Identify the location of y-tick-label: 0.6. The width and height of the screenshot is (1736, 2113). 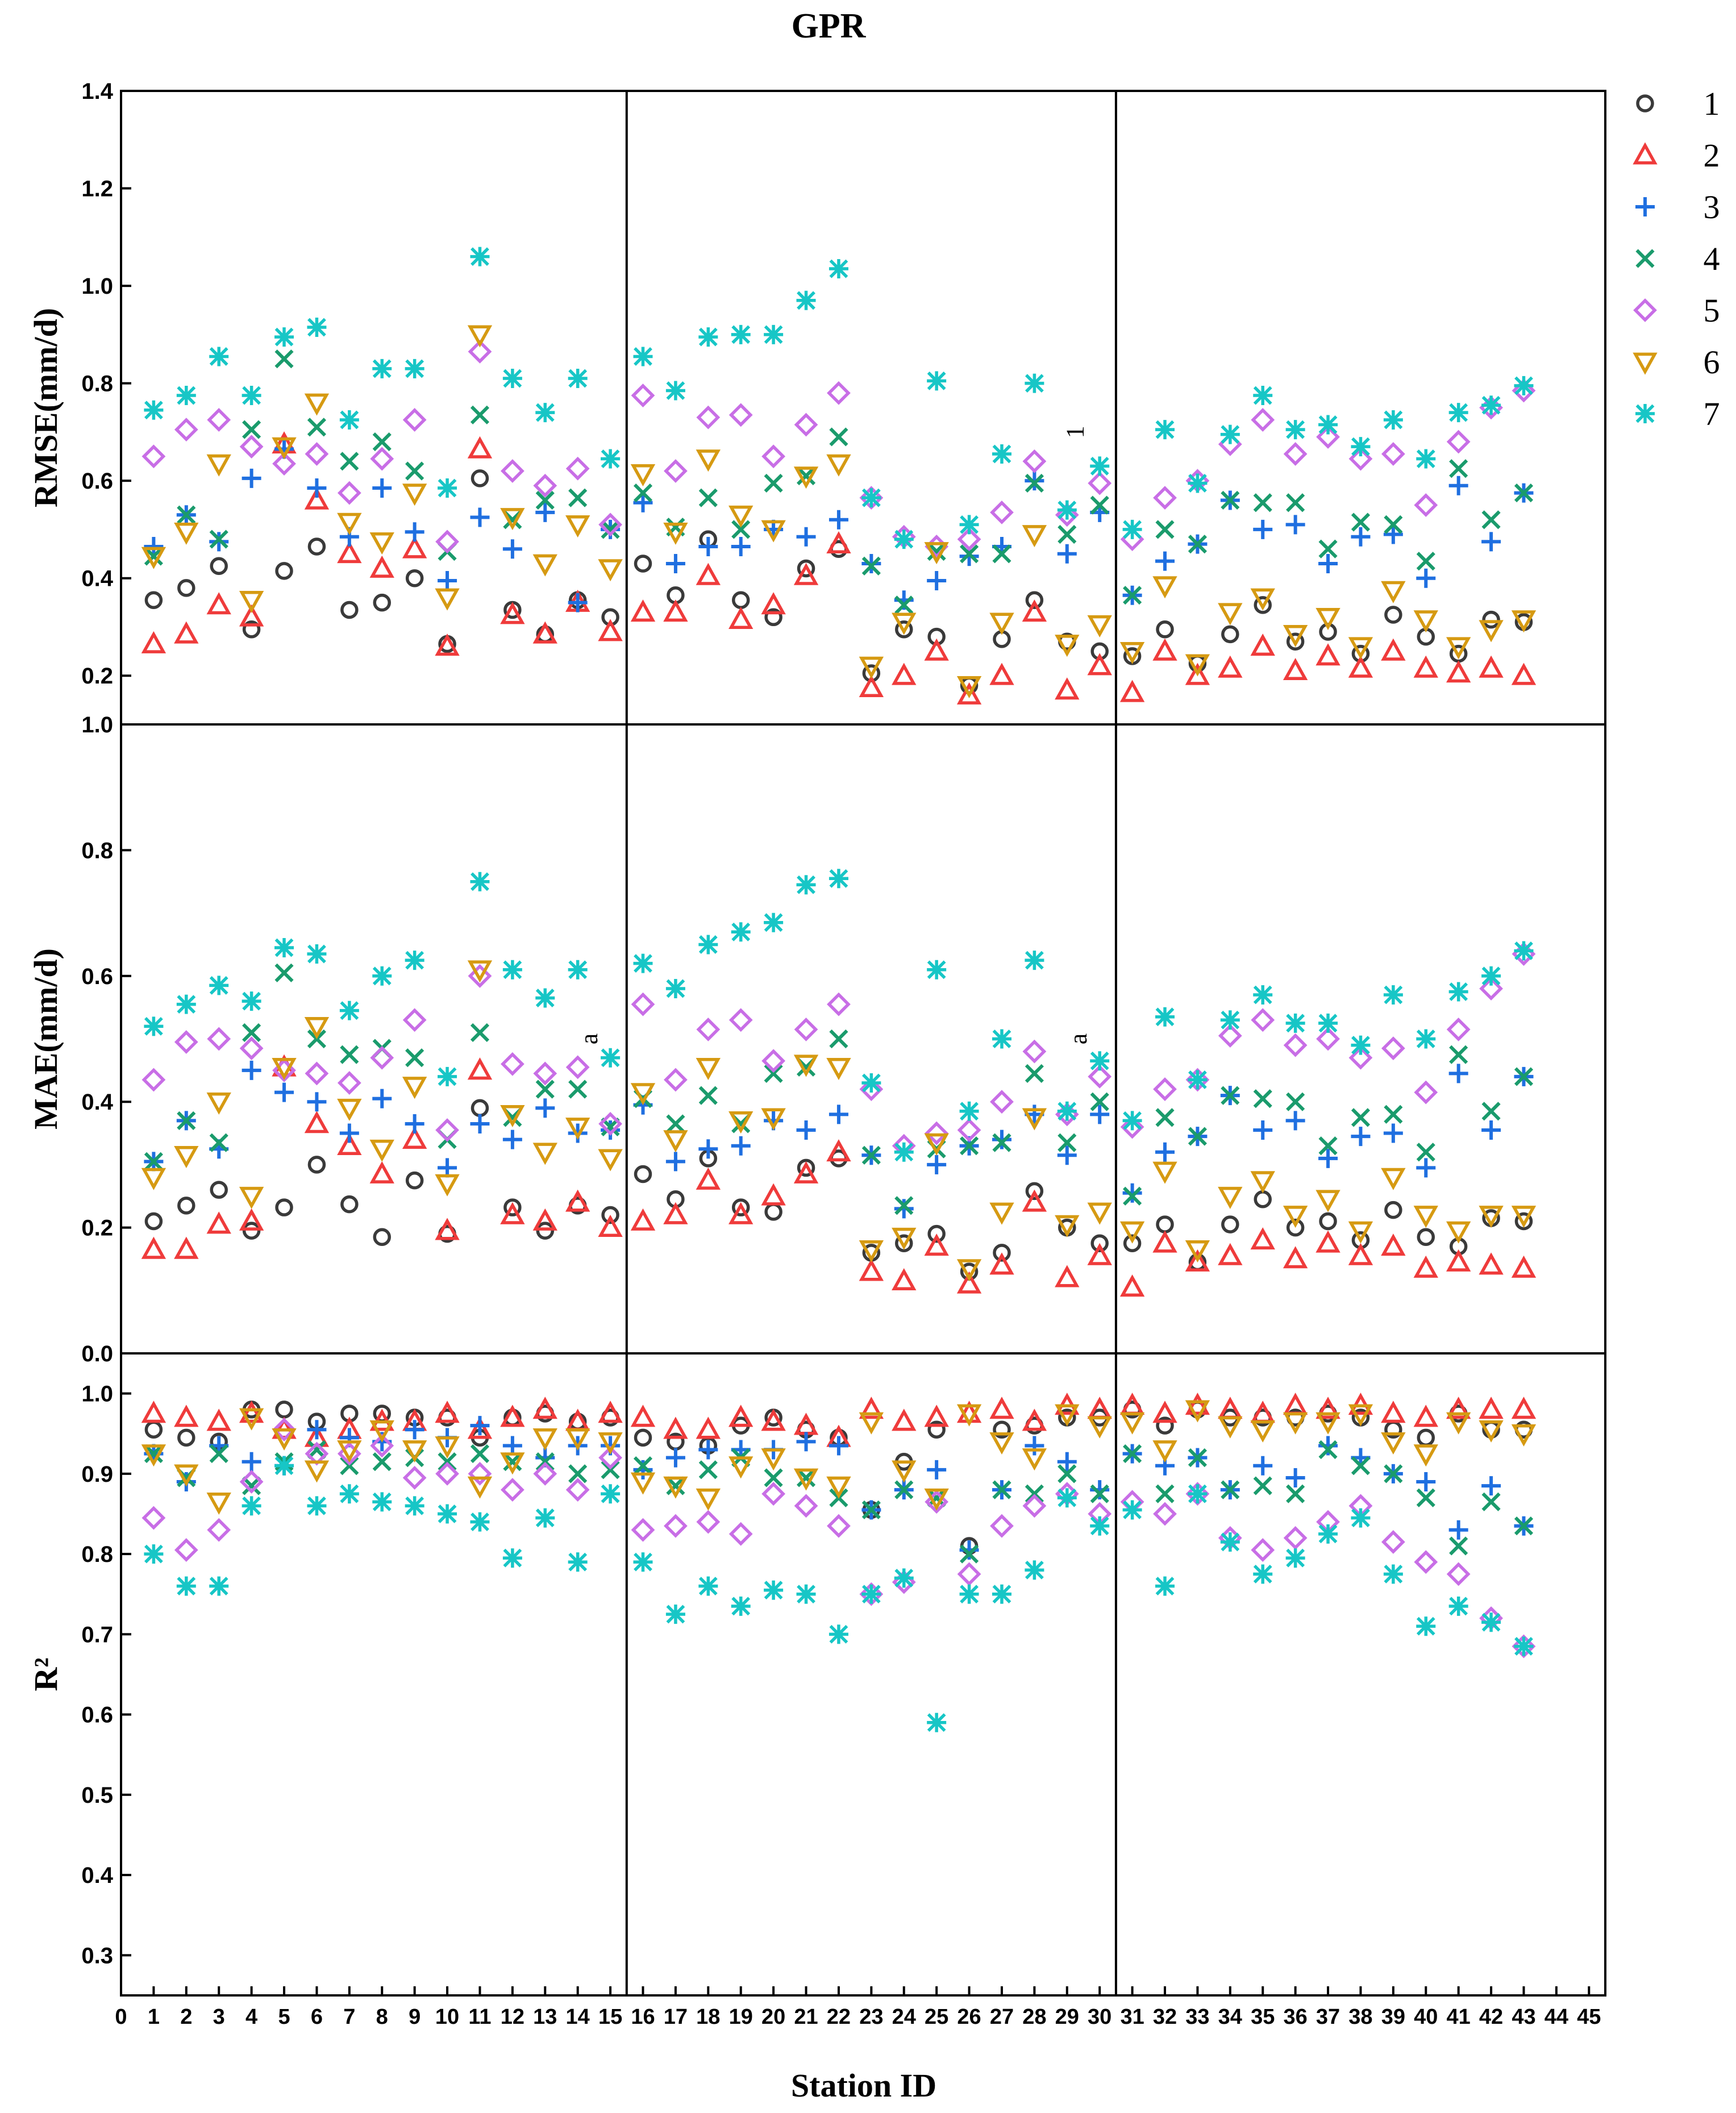
(97, 976).